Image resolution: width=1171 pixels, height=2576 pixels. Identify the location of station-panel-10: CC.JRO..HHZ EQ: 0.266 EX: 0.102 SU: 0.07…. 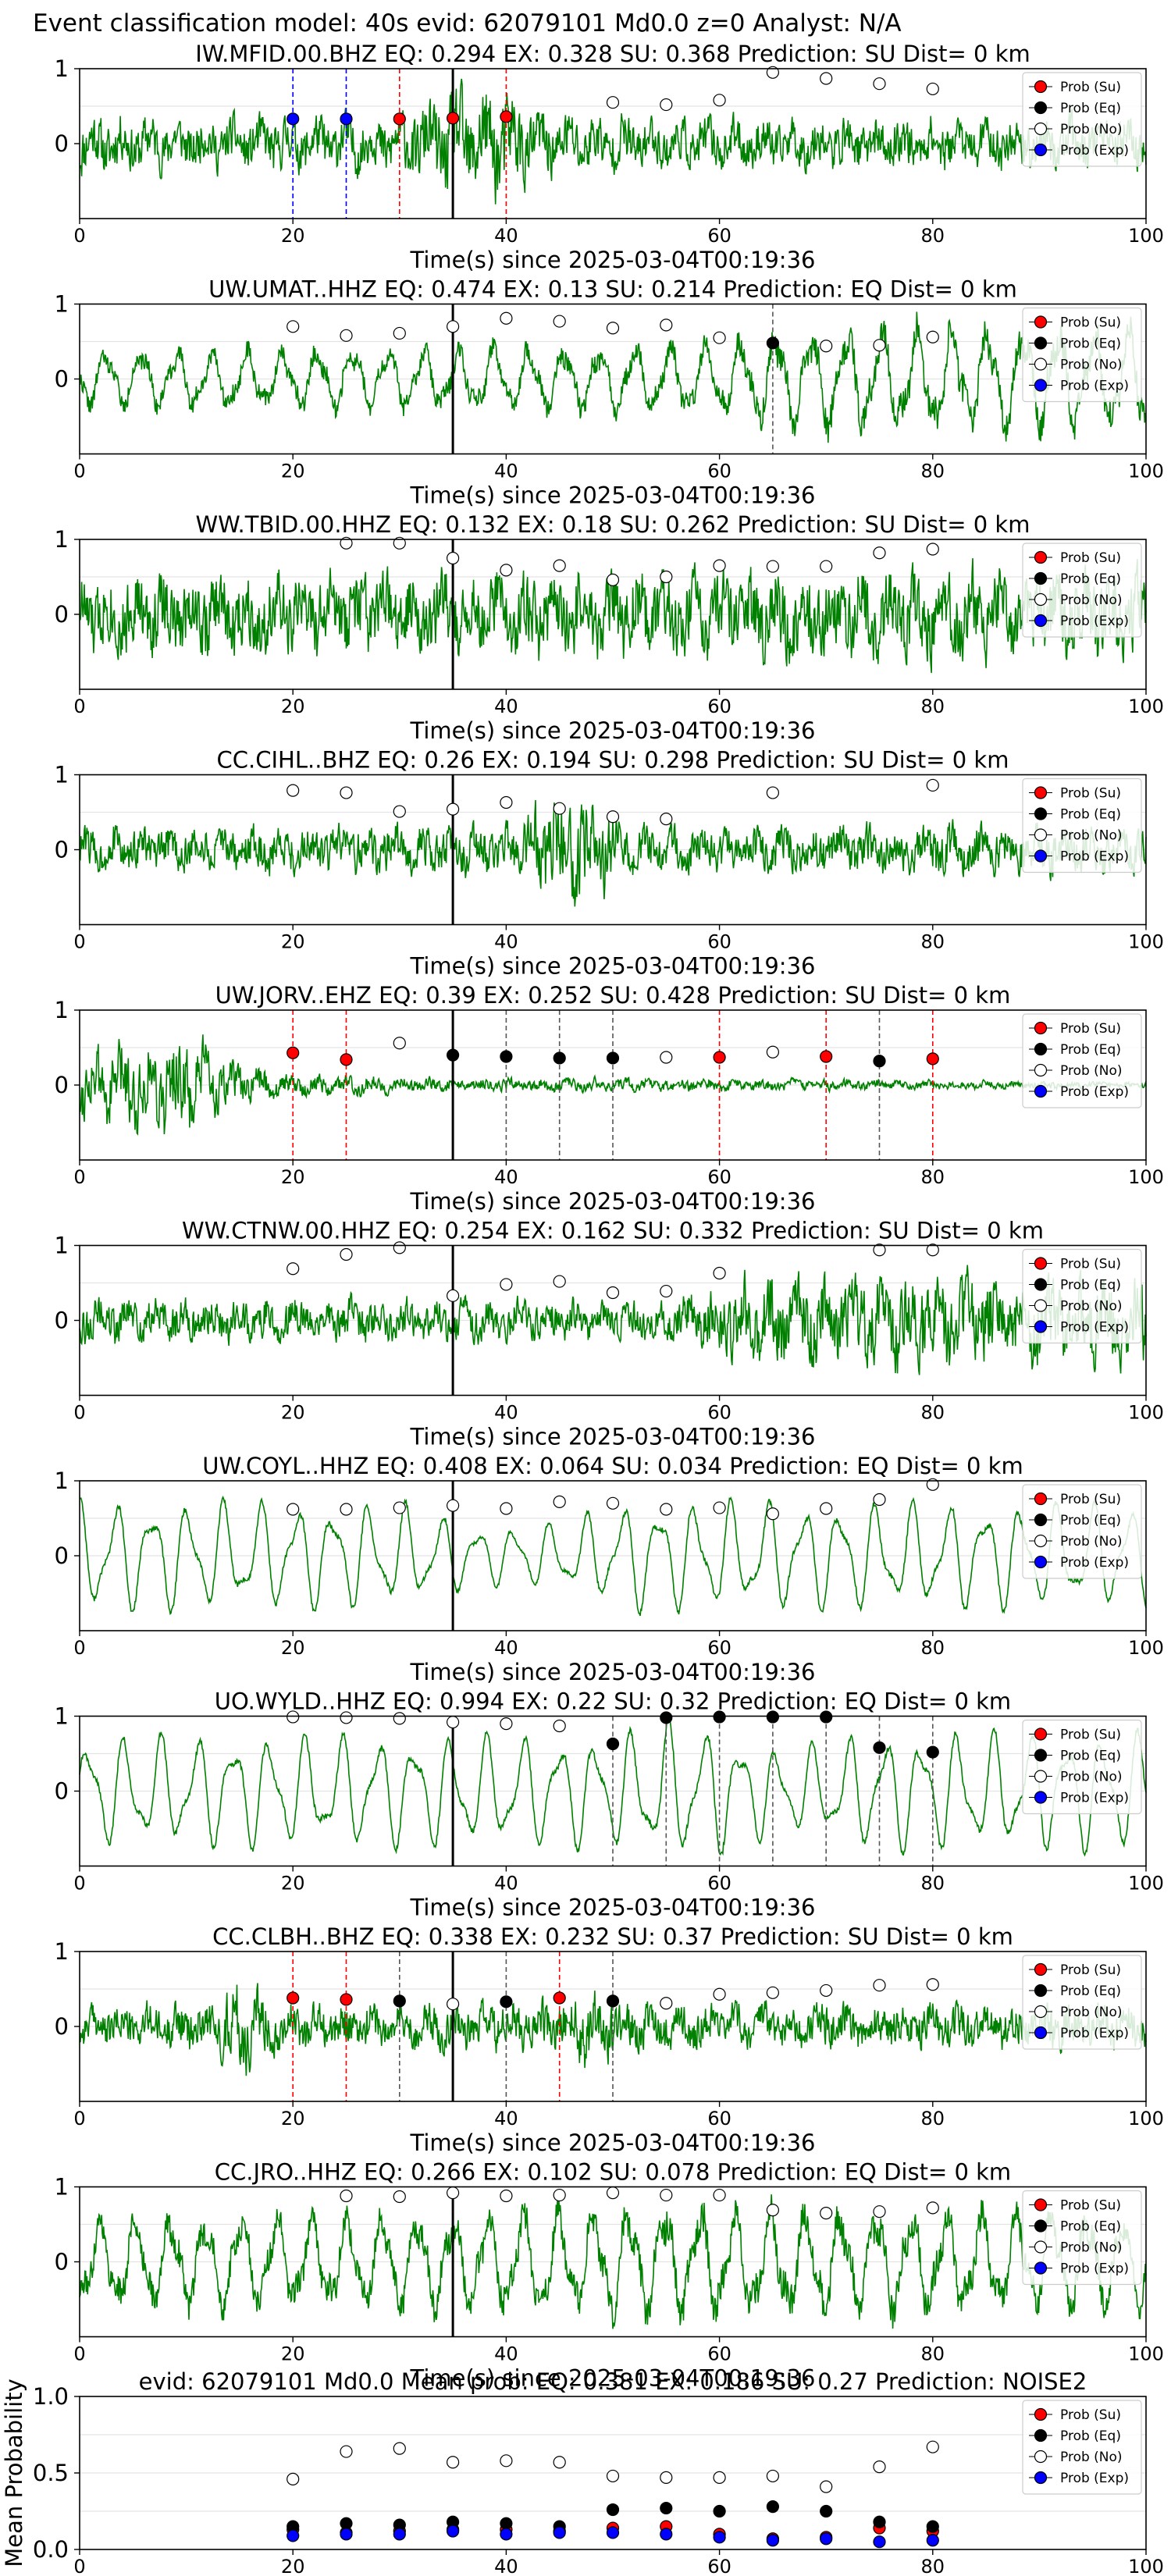
(609, 2275).